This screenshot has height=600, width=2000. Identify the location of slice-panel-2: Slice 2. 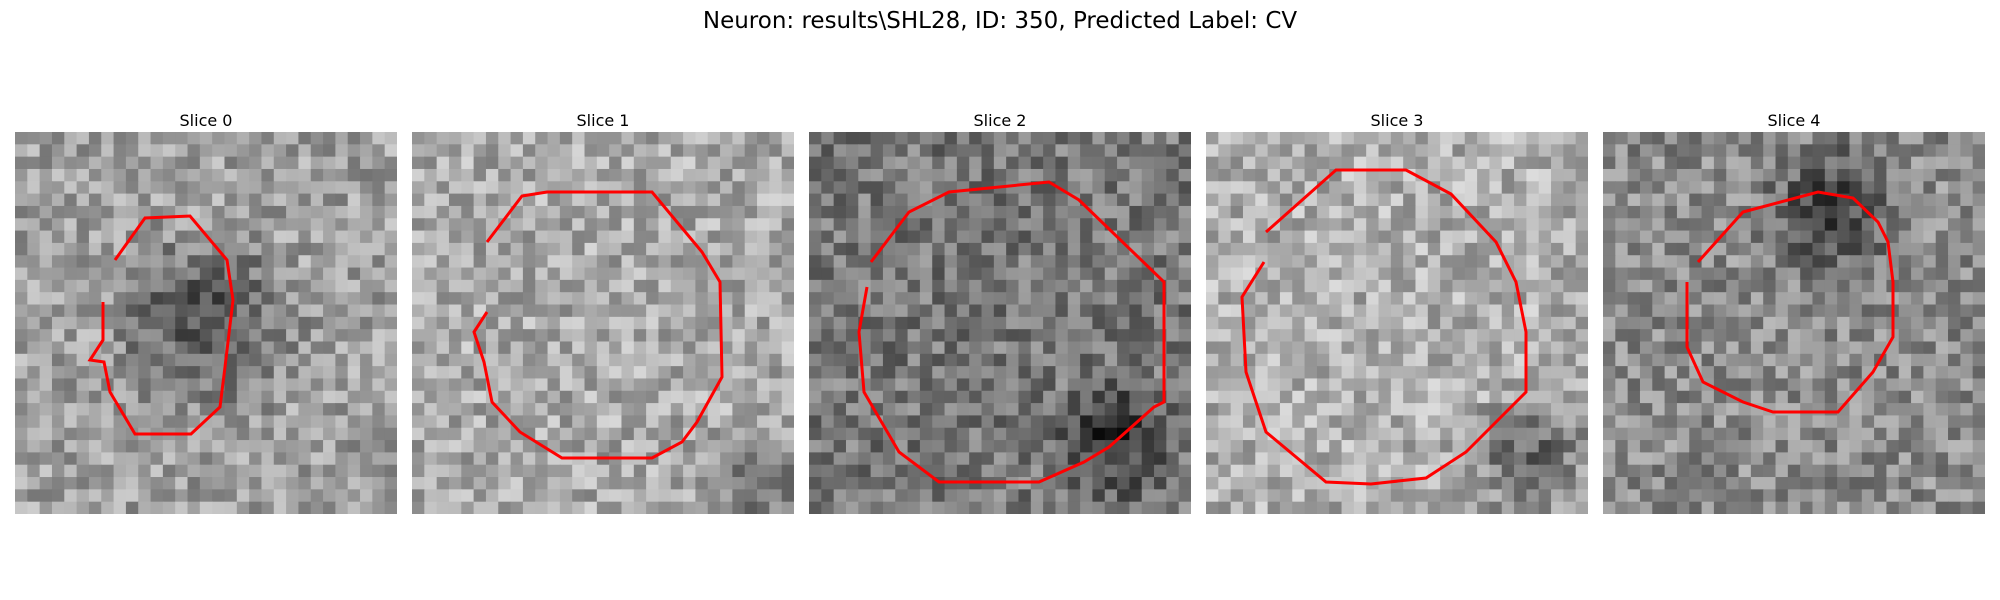
(1000, 312).